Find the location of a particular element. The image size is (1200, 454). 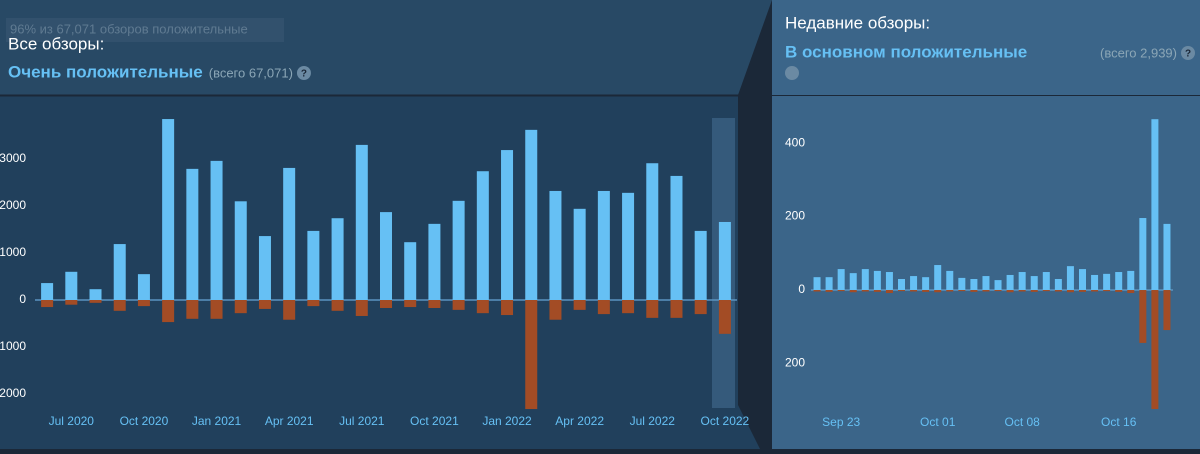

x-tick-label: Jan 2022 is located at coordinates (507, 421).